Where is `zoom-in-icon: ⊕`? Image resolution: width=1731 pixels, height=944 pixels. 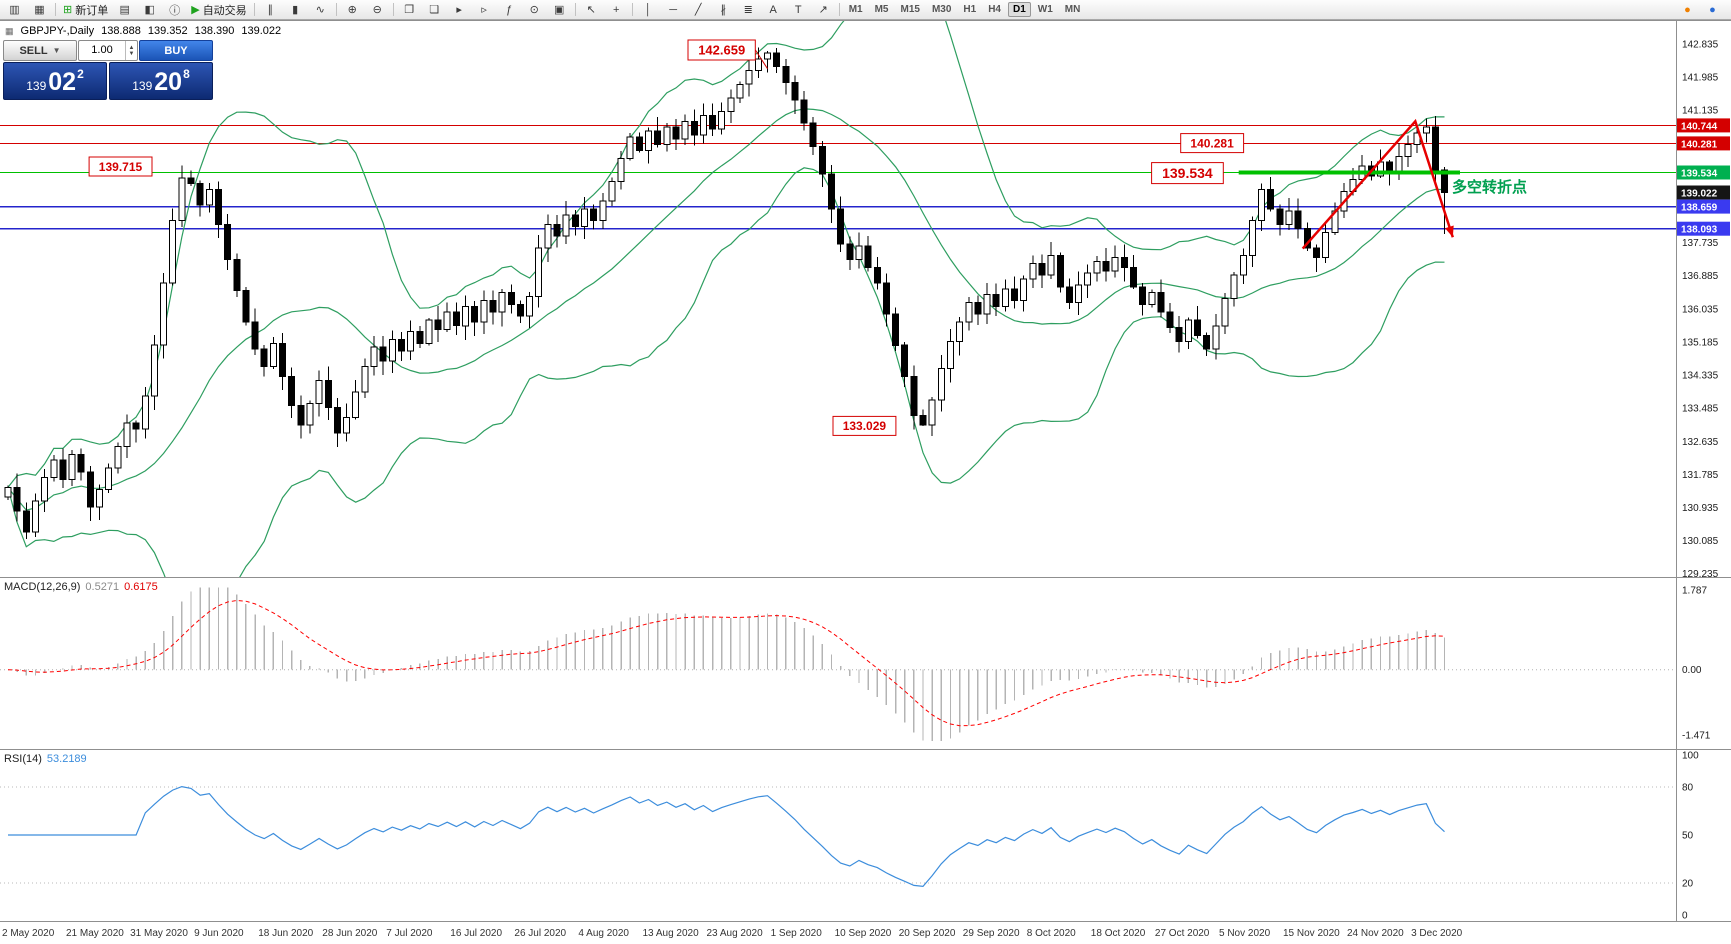 zoom-in-icon: ⊕ is located at coordinates (352, 10).